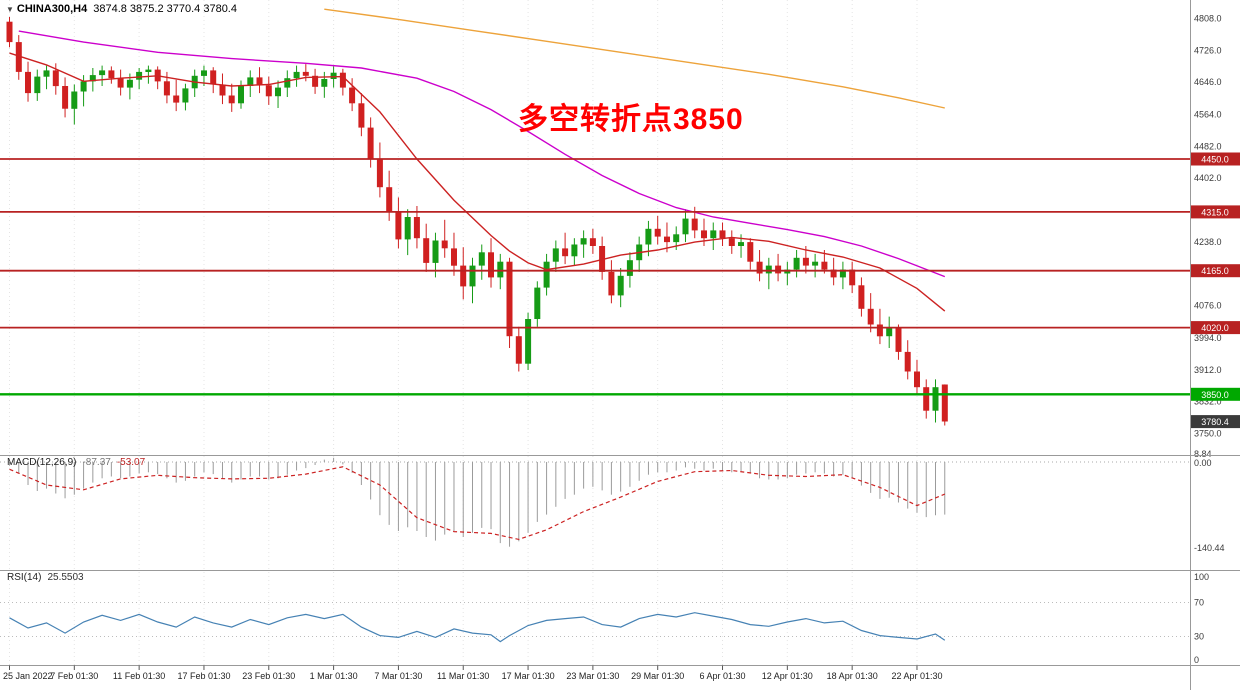 The image size is (1240, 690). I want to click on svg-text: 4450.0, so click(1215, 160).